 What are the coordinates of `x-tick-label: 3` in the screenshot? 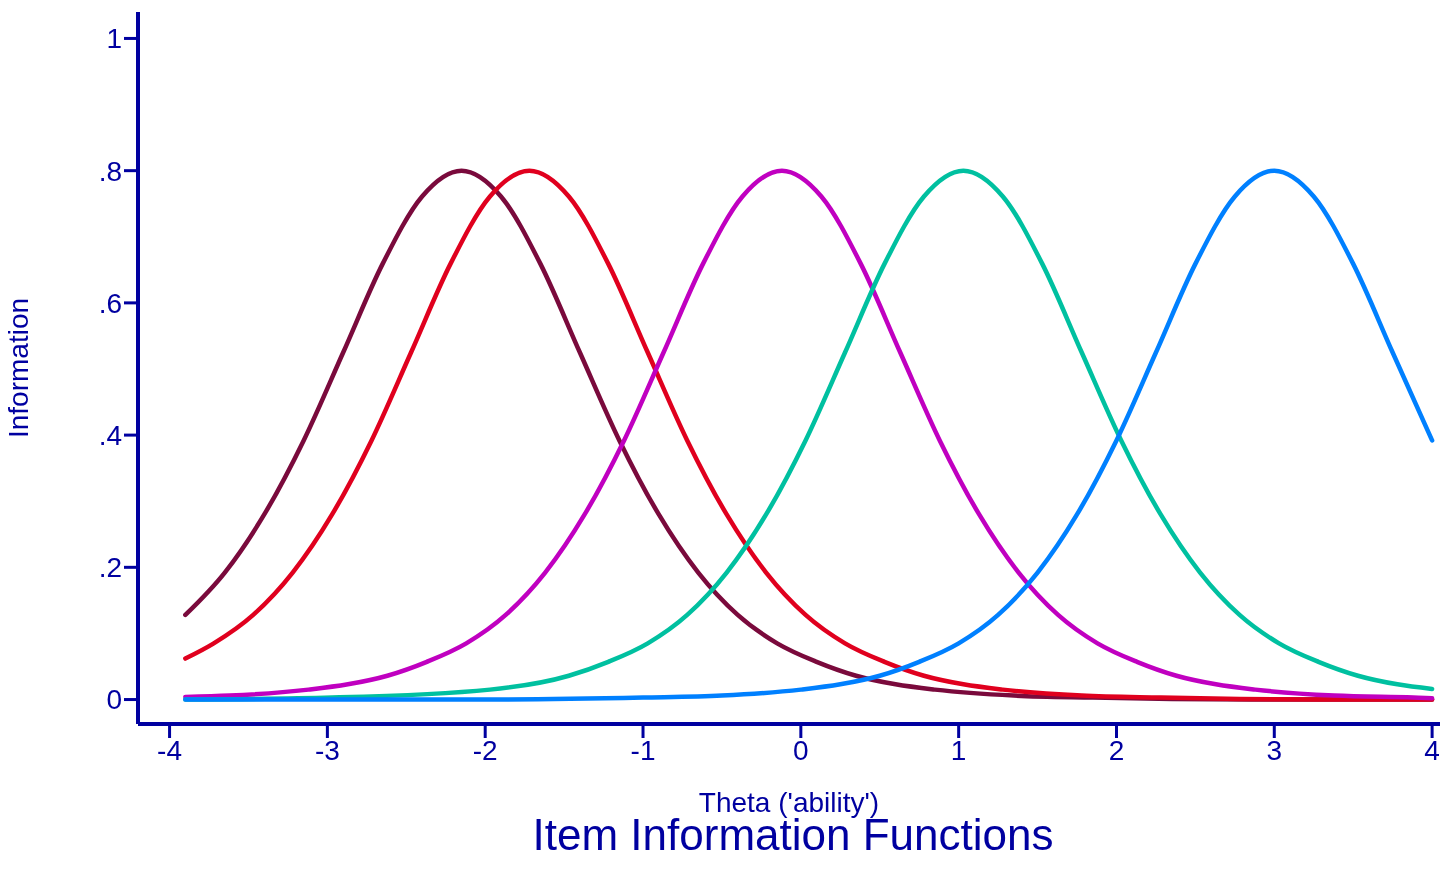 It's located at (1274, 750).